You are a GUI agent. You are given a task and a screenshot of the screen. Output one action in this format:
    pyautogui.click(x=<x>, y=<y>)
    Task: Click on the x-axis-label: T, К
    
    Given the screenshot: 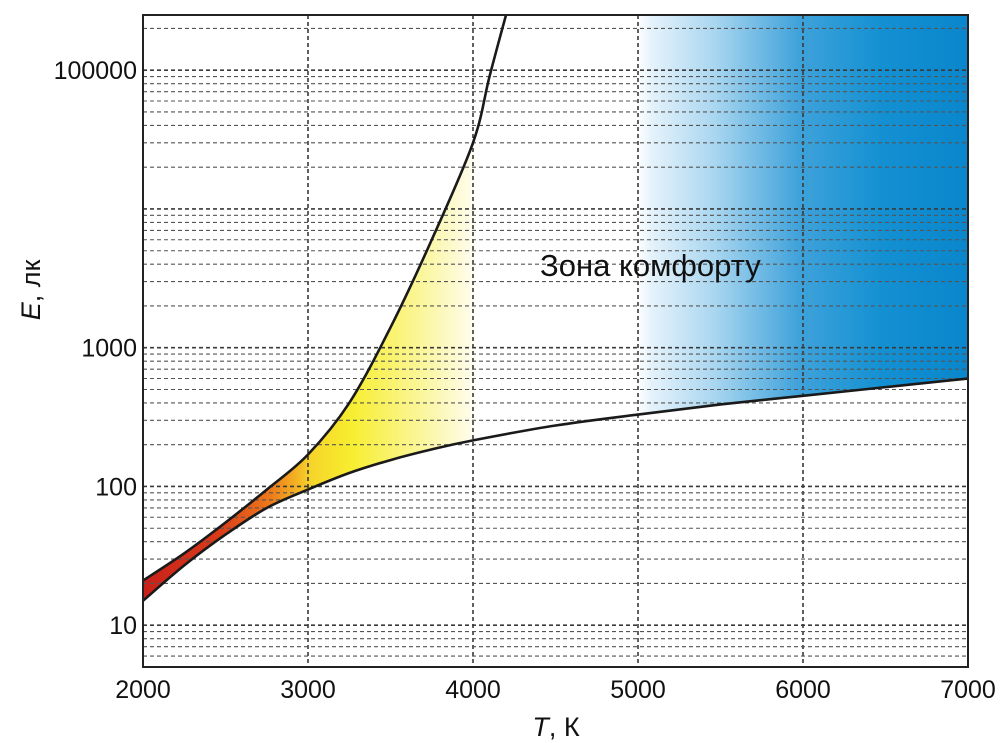 What is the action you would take?
    pyautogui.click(x=556, y=727)
    